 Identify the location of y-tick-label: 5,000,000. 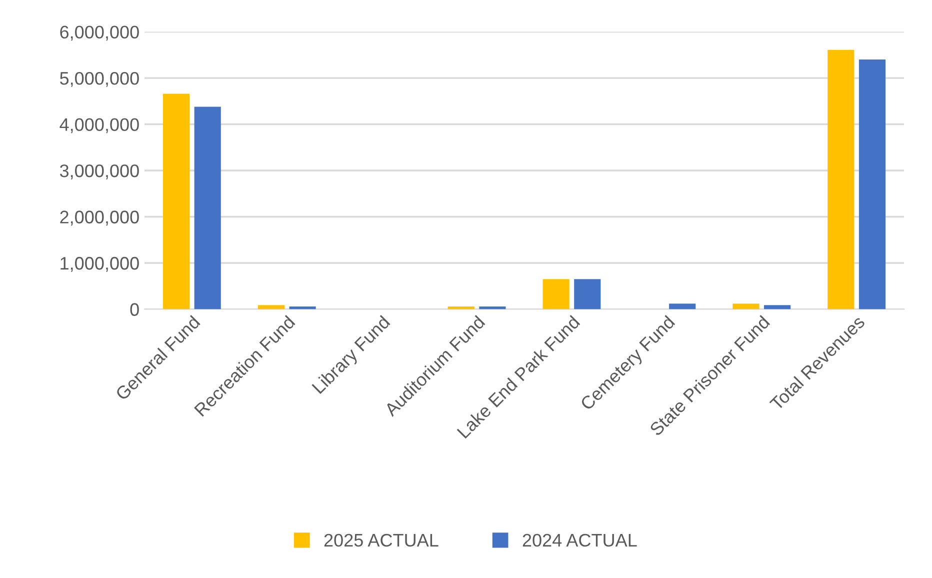
(99, 79).